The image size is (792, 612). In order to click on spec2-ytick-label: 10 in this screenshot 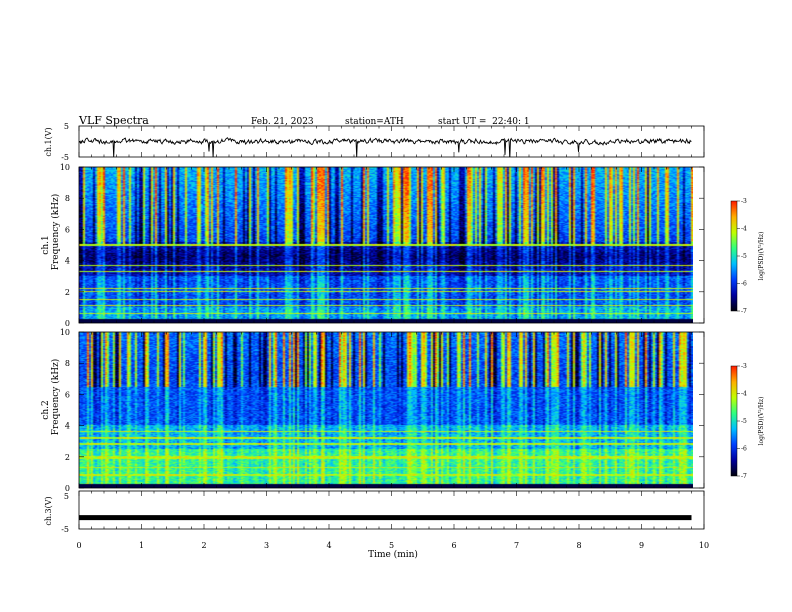, I will do `click(65, 332)`.